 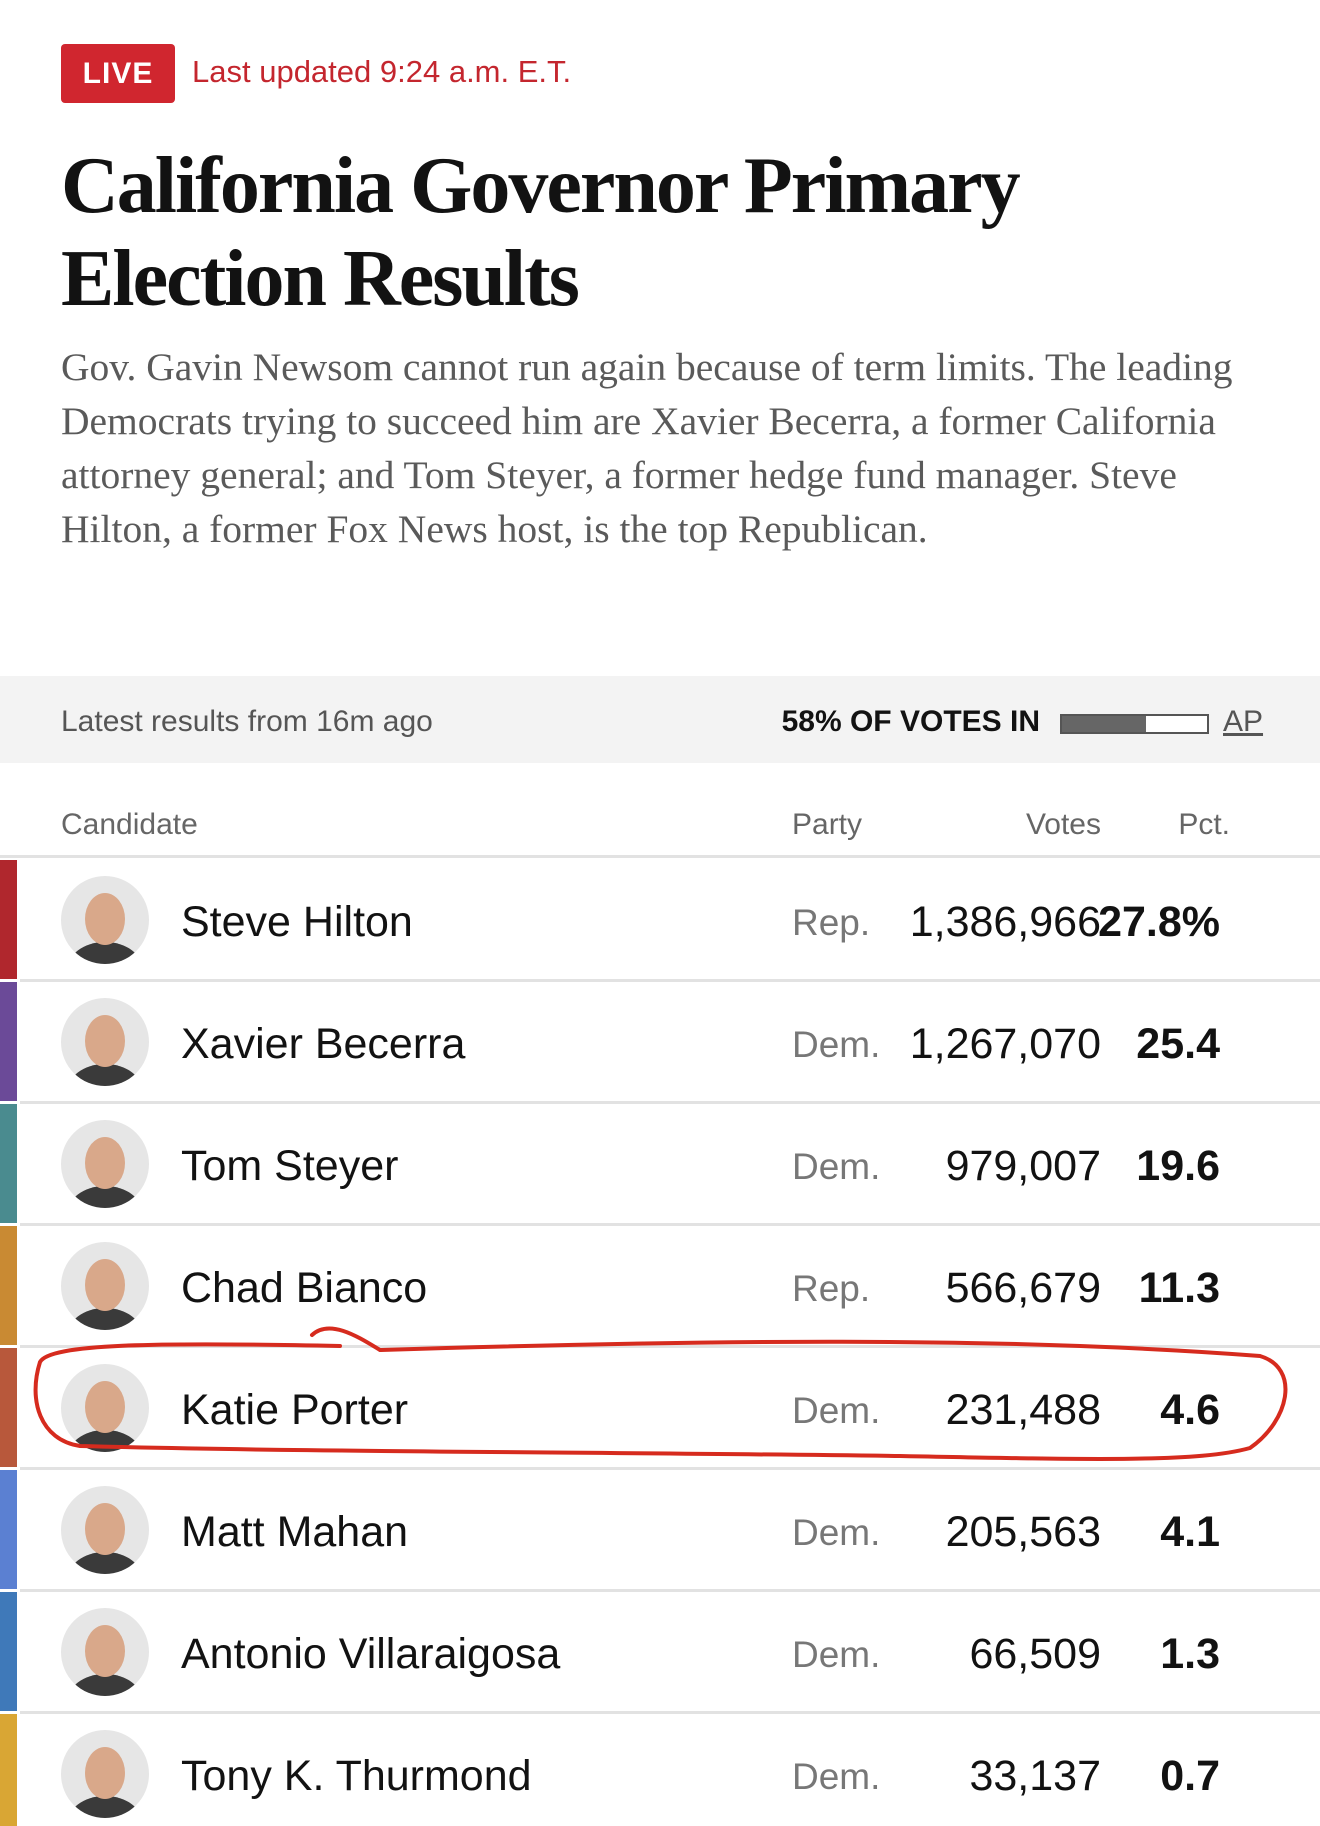 I want to click on column-header: Pct., so click(x=1204, y=824).